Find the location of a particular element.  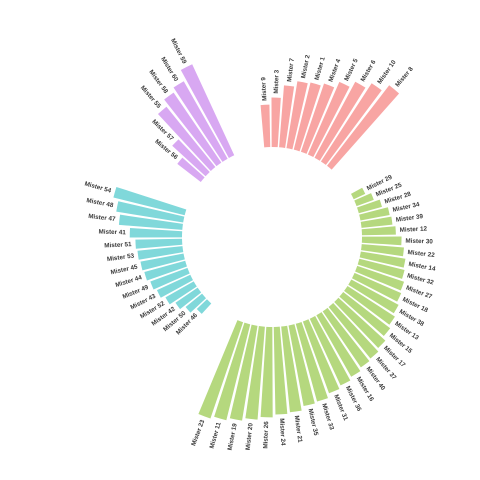

bar-label-mister-33: Mister 33 is located at coordinates (327, 417).